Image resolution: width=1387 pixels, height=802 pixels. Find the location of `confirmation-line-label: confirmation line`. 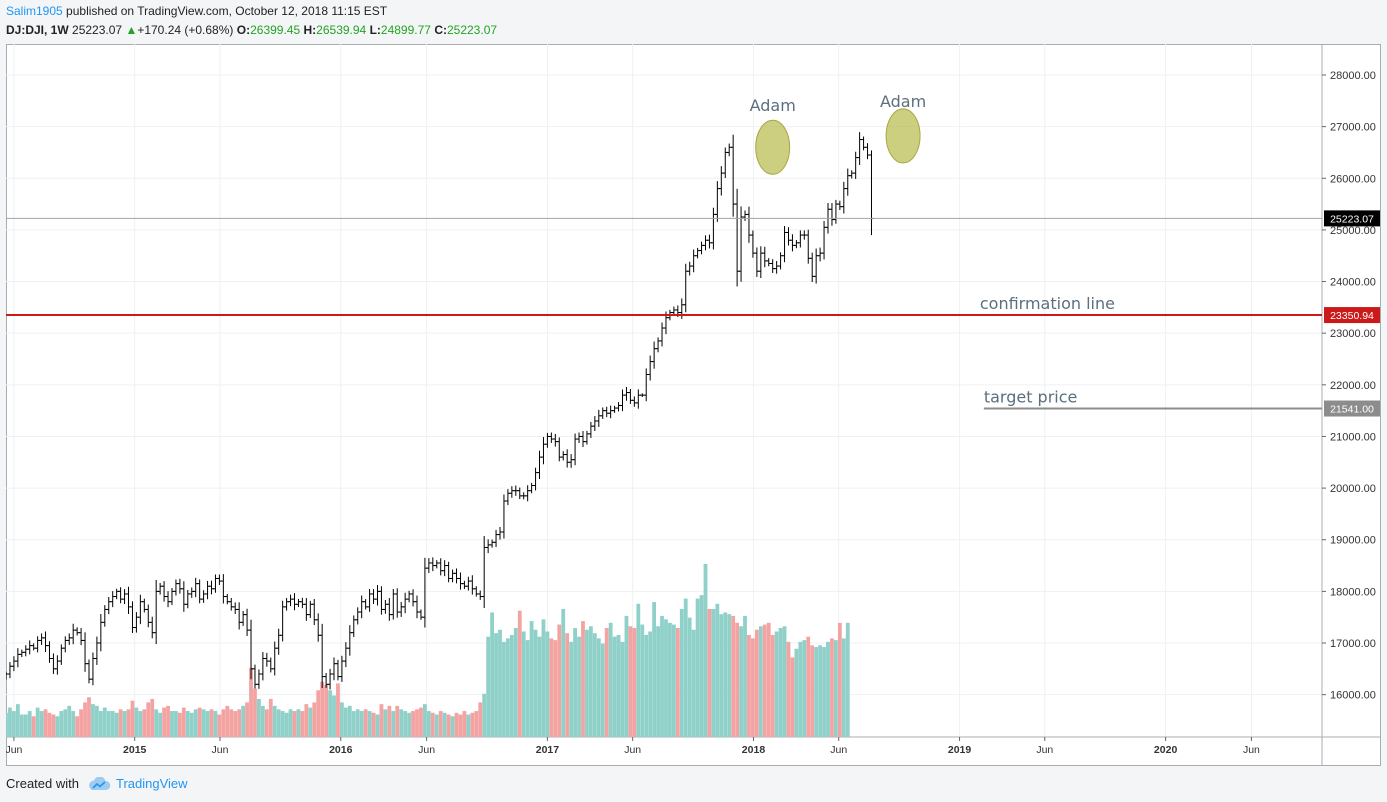

confirmation-line-label: confirmation line is located at coordinates (1047, 303).